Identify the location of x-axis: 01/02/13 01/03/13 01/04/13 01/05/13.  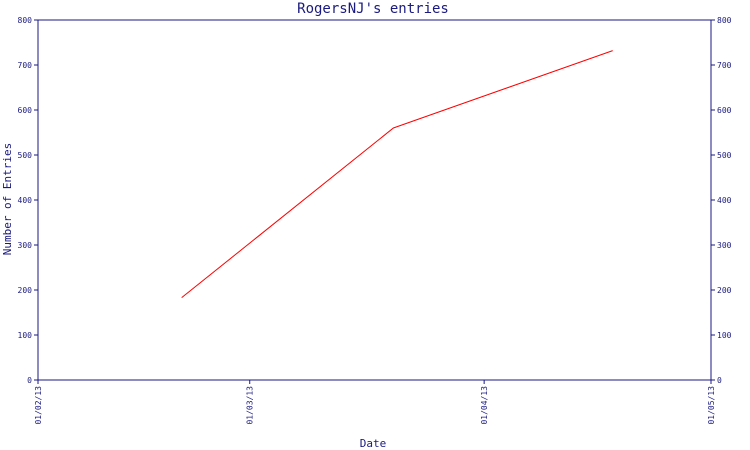
(375, 402).